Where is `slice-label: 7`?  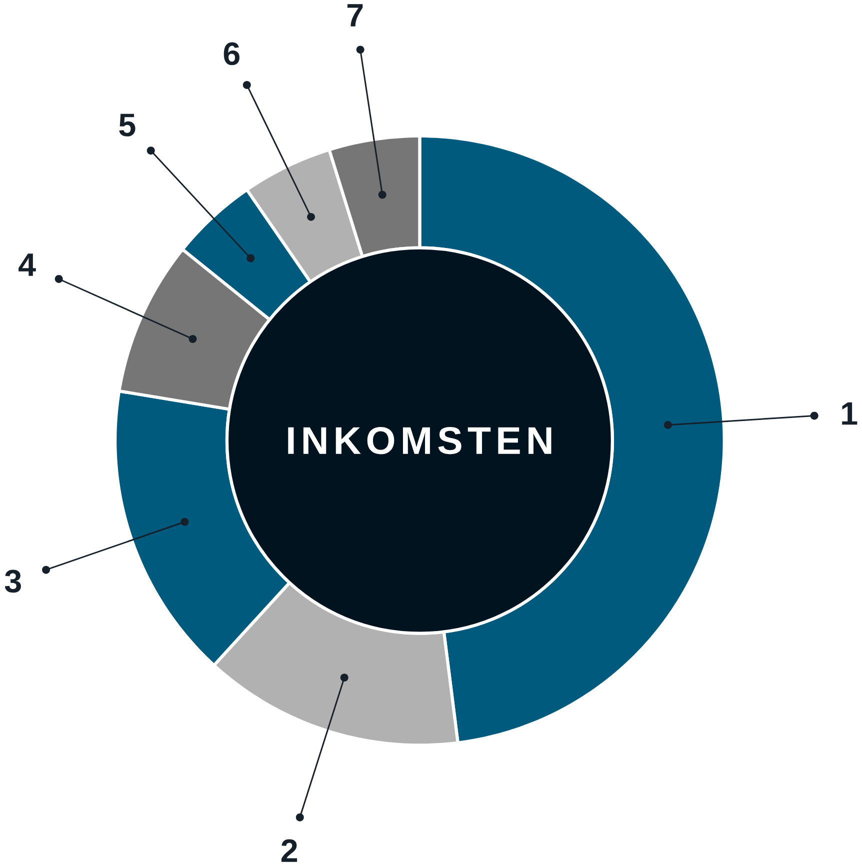 slice-label: 7 is located at coordinates (355, 15).